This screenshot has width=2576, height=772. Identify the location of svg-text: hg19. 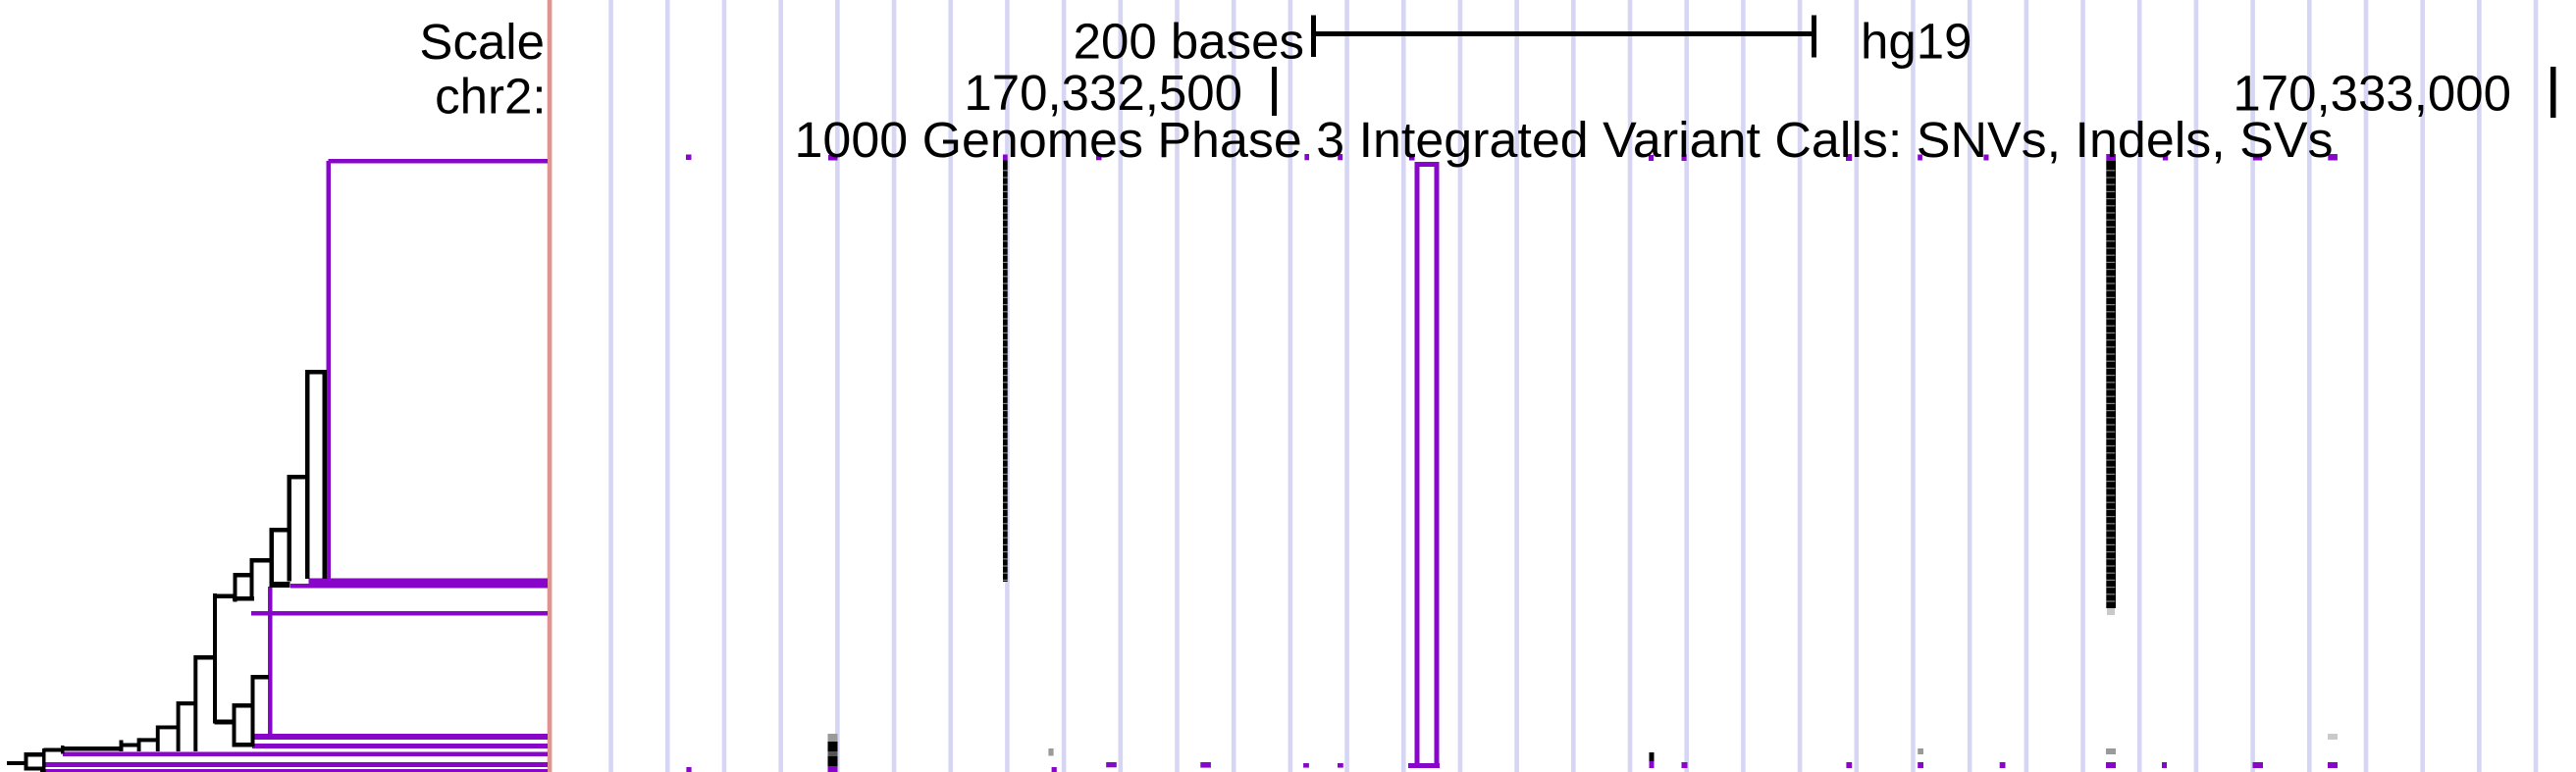
(1916, 42).